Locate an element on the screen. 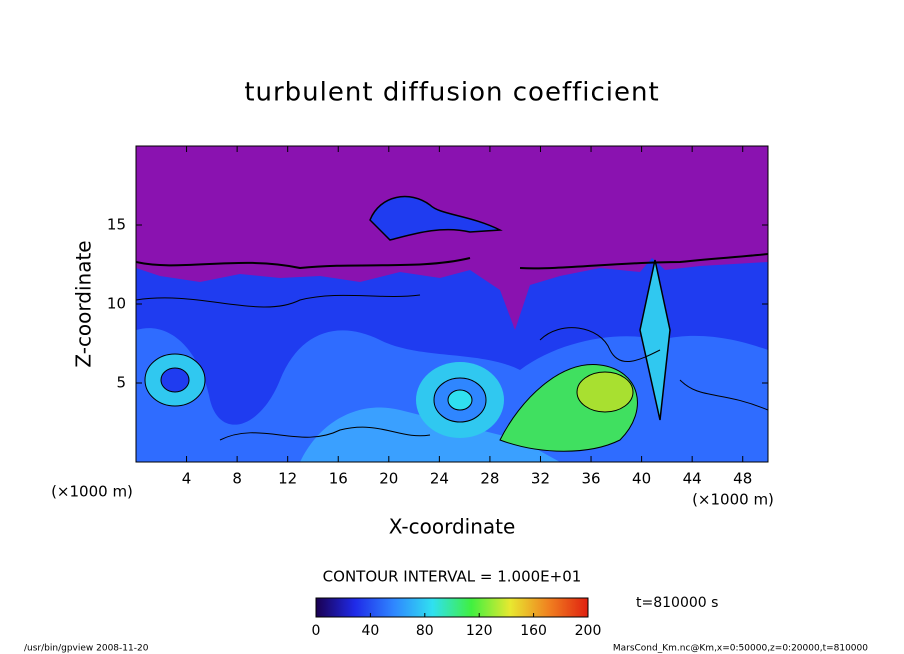 The height and width of the screenshot is (654, 904). colorbar-tick-label: 0 is located at coordinates (316, 631).